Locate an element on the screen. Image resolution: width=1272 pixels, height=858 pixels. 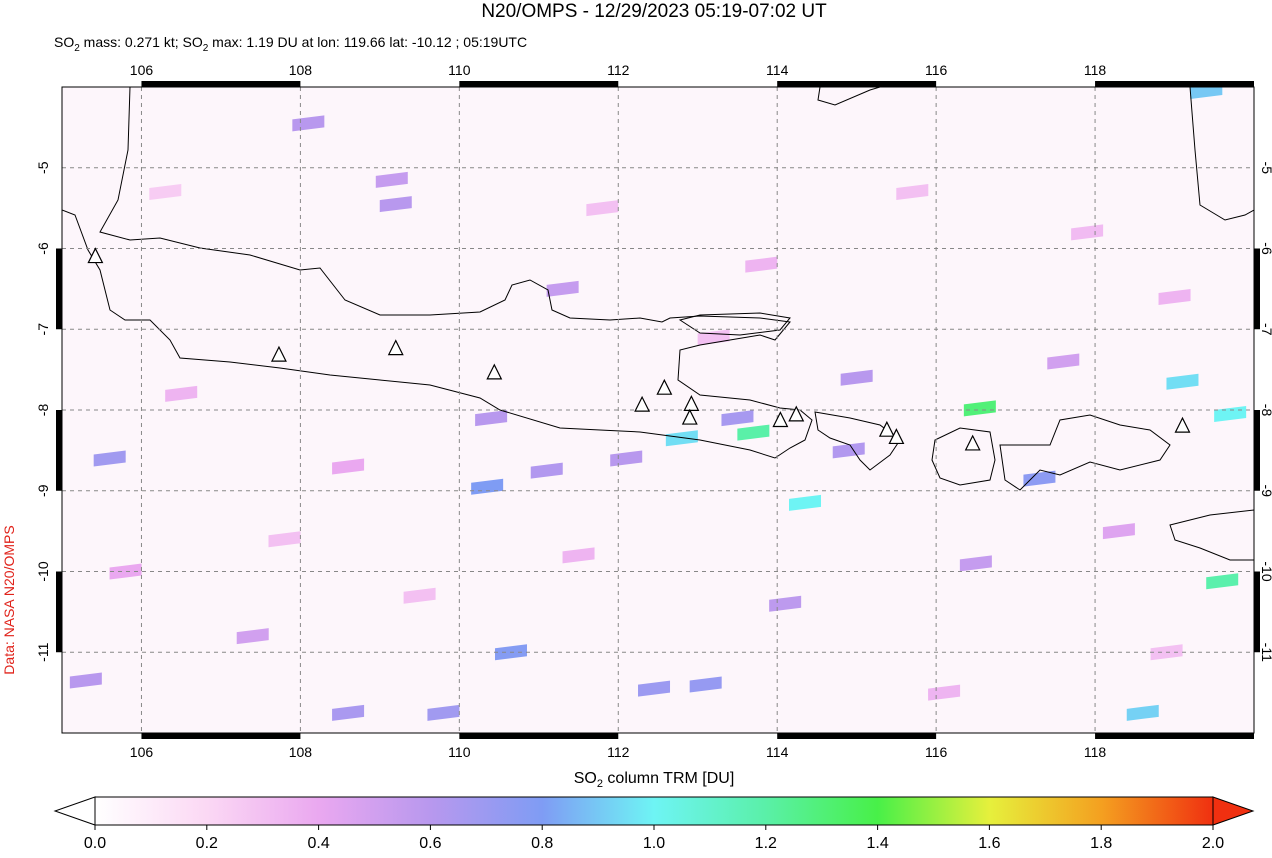
data-source: Data: NASA N20/OMPS is located at coordinates (9, 599).